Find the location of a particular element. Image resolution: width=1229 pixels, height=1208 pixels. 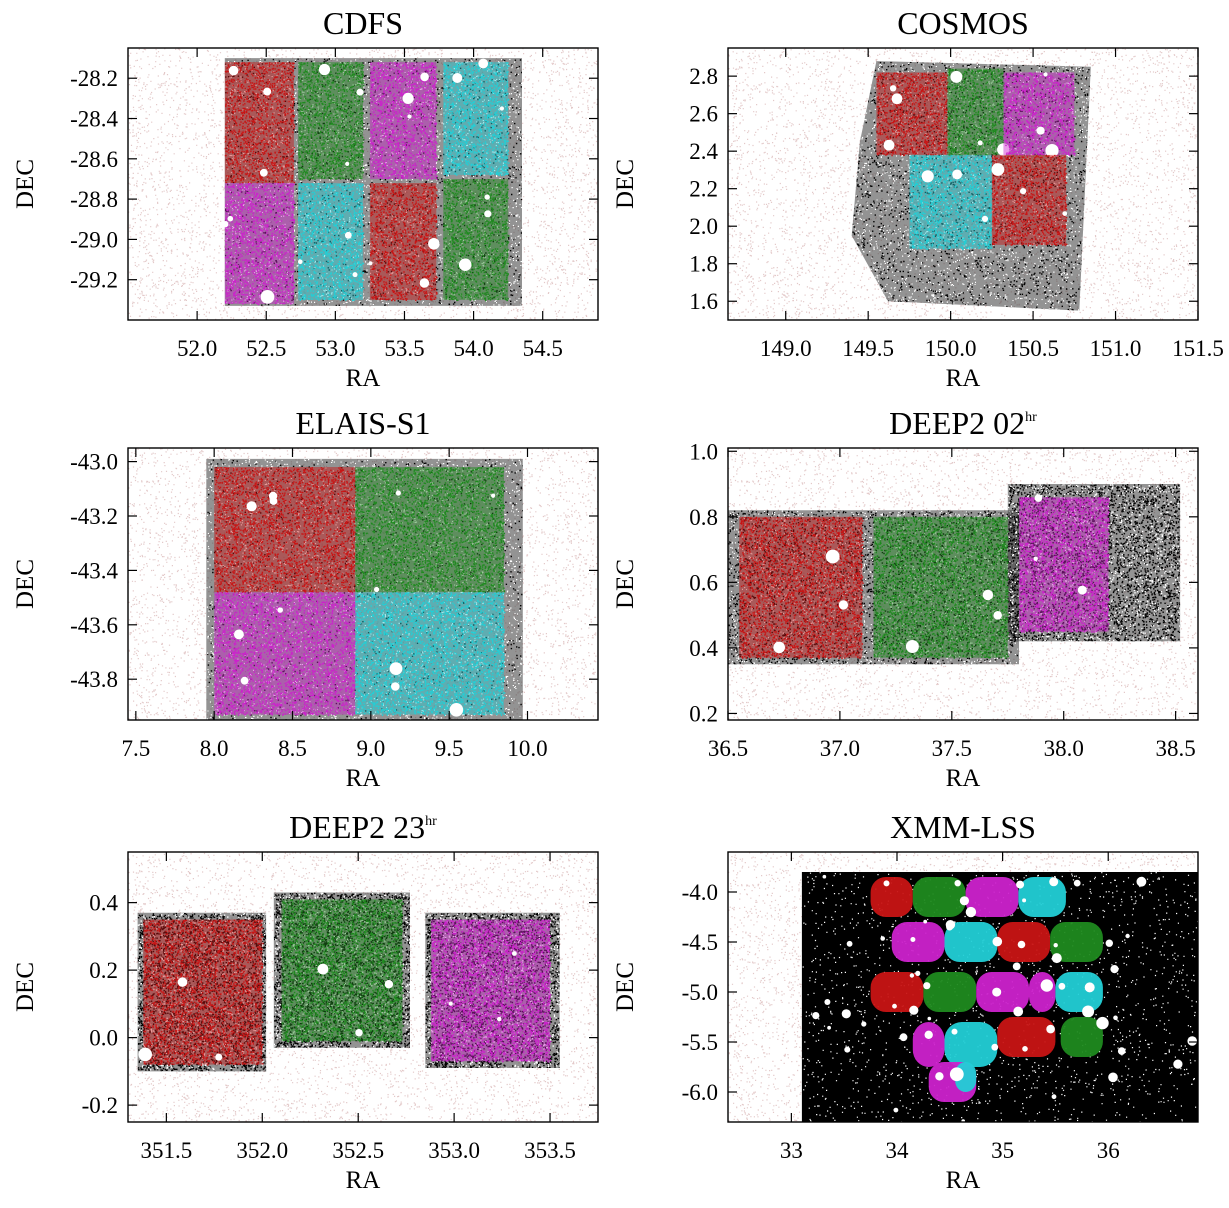

x-tick-label: 38.0 is located at coordinates (1064, 748).